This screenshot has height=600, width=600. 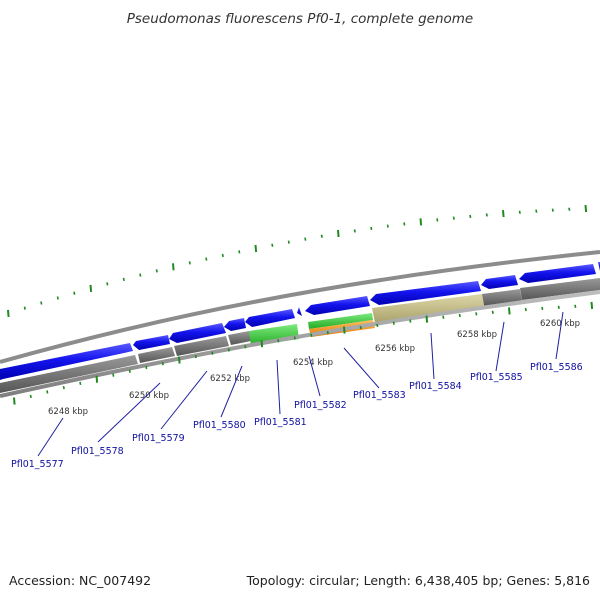 I want to click on kbp-label: 6252 kbp, so click(x=230, y=379).